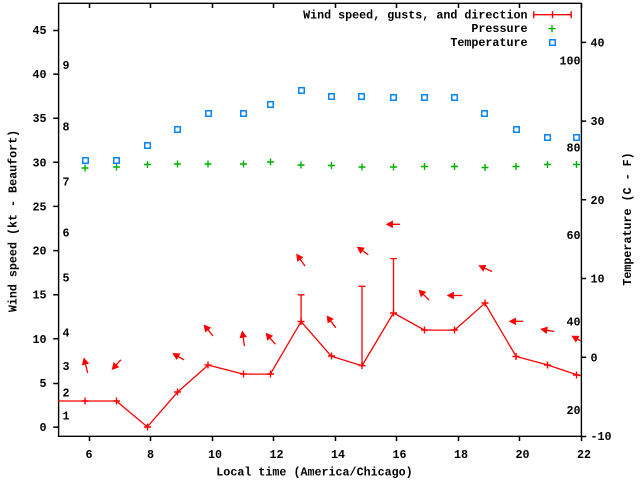 The width and height of the screenshot is (640, 485). What do you see at coordinates (415, 15) in the screenshot?
I see `svg-text:Wind speed, gusts, and directi: Wind speed, gusts, and direction` at bounding box center [415, 15].